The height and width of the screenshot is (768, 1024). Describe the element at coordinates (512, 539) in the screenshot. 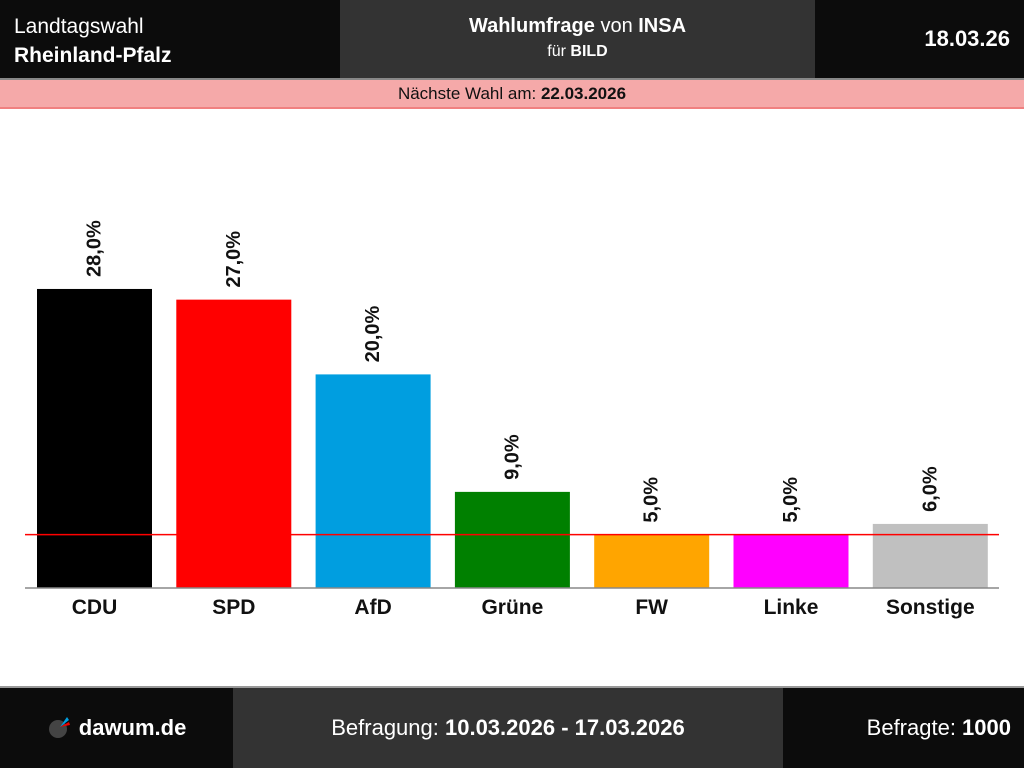

I see `bar-grüne` at that location.